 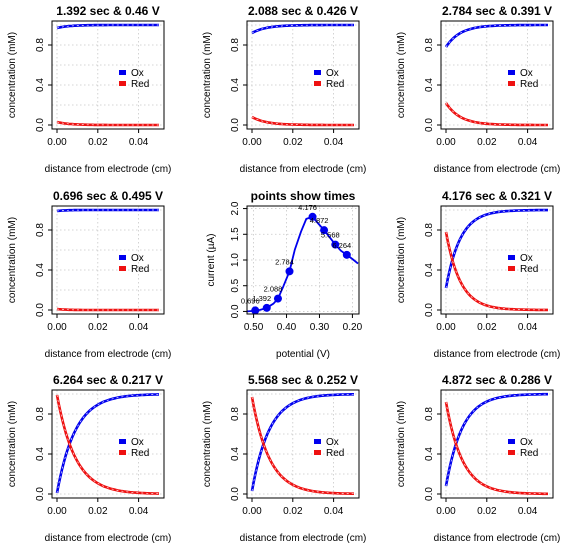 What do you see at coordinates (303, 11) in the screenshot?
I see `panel-title: 2.088 sec & 0.426 V` at bounding box center [303, 11].